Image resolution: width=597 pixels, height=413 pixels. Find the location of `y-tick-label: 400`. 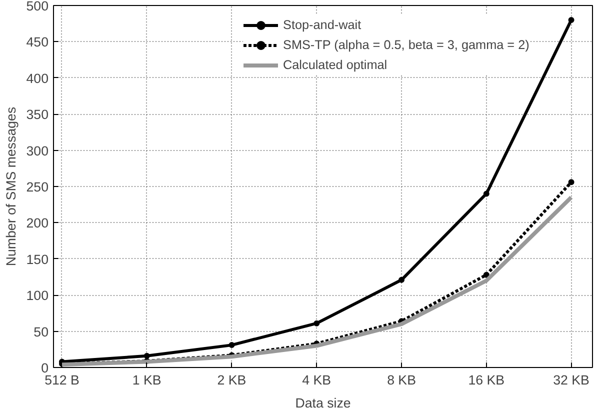

y-tick-label: 400 is located at coordinates (37, 78).